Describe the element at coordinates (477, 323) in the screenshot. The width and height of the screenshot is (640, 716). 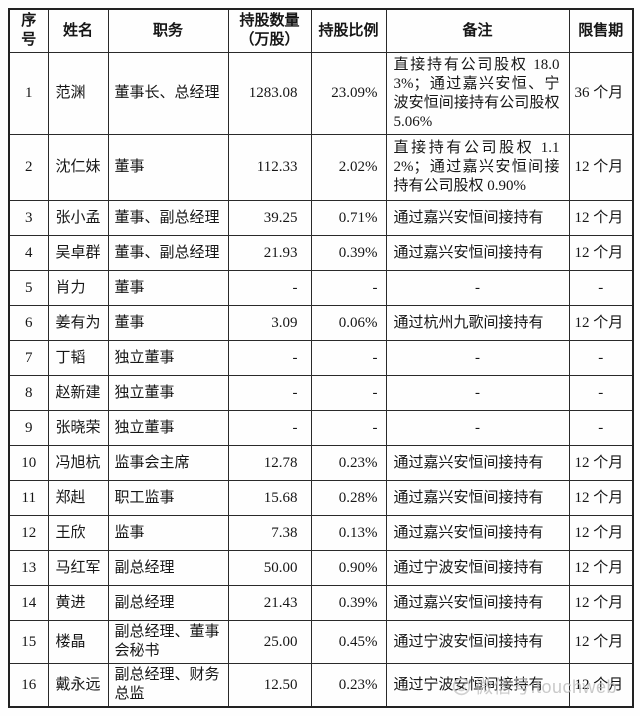
I see `cell-remark: 通过杭州九歌间接持有` at that location.